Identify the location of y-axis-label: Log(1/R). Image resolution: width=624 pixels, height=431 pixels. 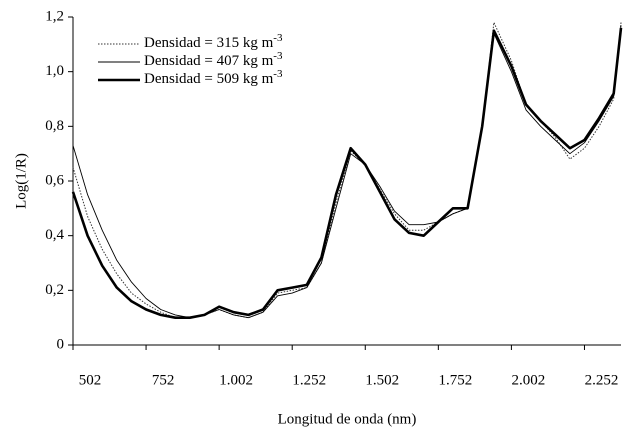
(21, 181).